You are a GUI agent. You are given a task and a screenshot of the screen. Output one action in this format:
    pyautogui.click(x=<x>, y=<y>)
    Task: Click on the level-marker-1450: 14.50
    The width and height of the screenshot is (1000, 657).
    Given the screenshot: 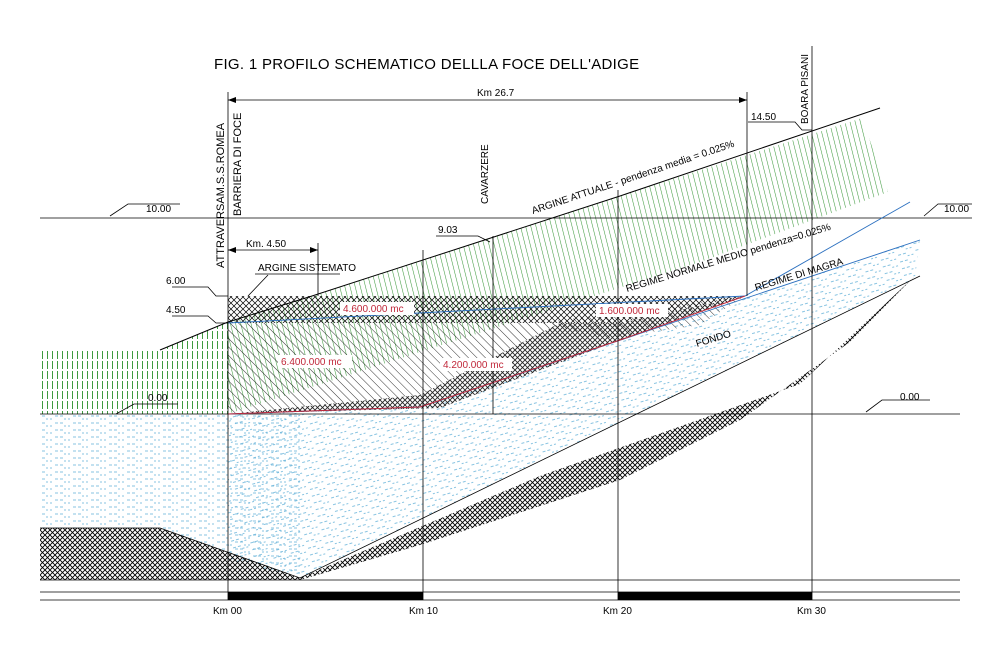 What is the action you would take?
    pyautogui.click(x=780, y=121)
    